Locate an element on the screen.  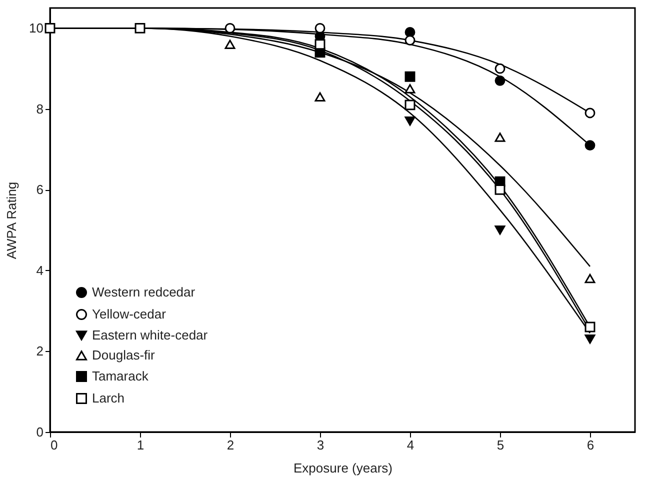
legend-label: Western redcedar is located at coordinates (144, 292).